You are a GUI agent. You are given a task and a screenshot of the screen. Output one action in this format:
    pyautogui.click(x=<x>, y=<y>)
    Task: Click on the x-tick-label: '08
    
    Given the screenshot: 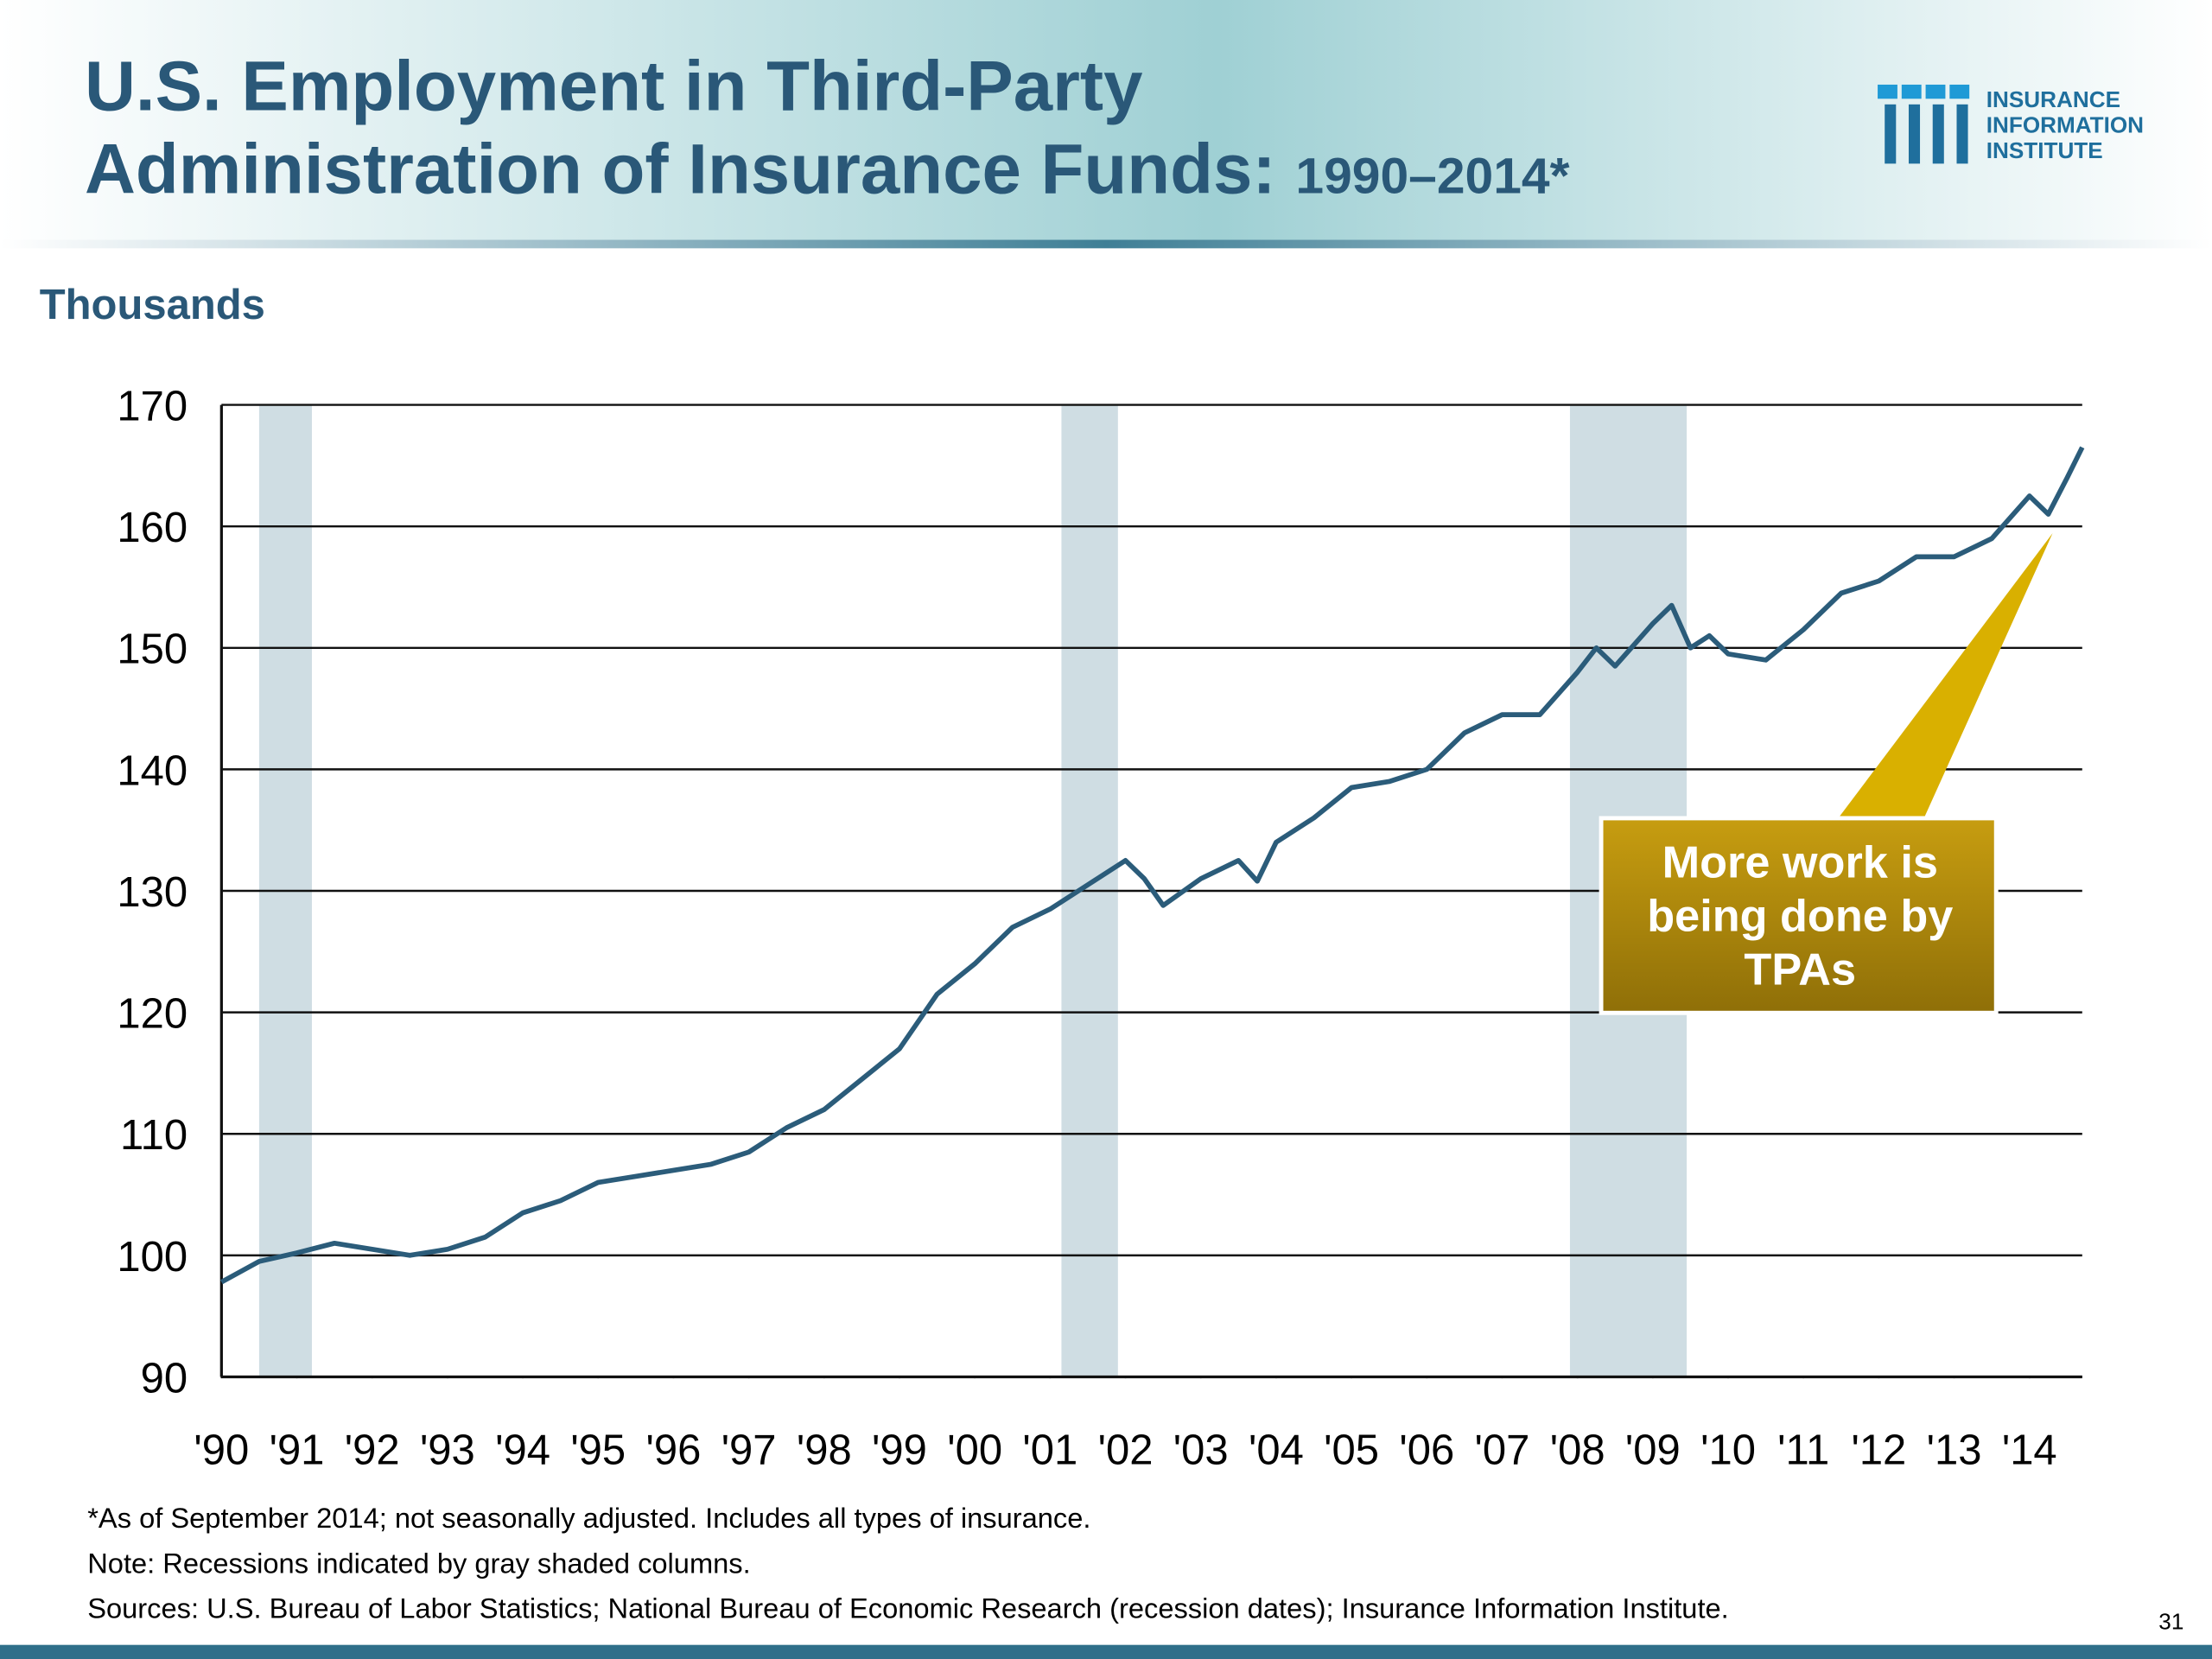 What is the action you would take?
    pyautogui.click(x=1577, y=1450)
    